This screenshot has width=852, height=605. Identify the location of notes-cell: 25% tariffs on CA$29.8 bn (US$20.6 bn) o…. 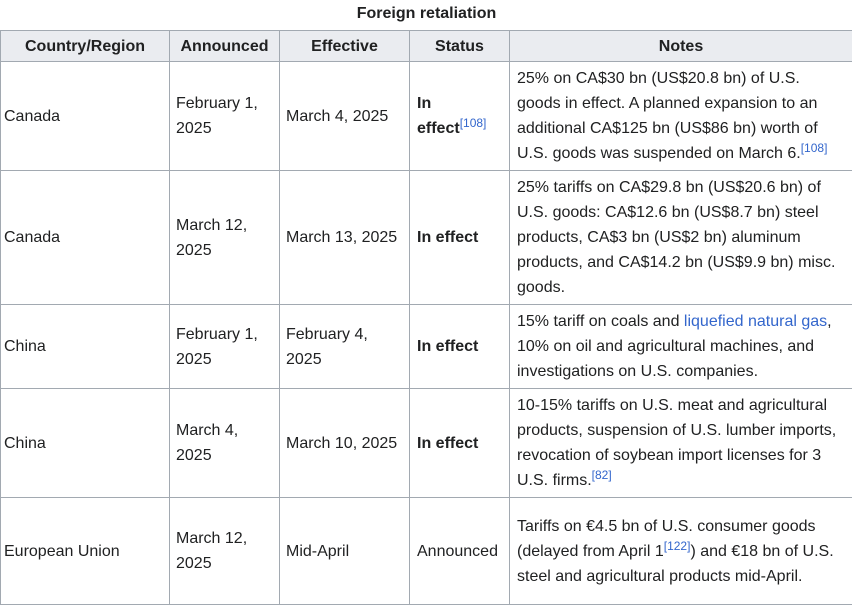
(681, 238).